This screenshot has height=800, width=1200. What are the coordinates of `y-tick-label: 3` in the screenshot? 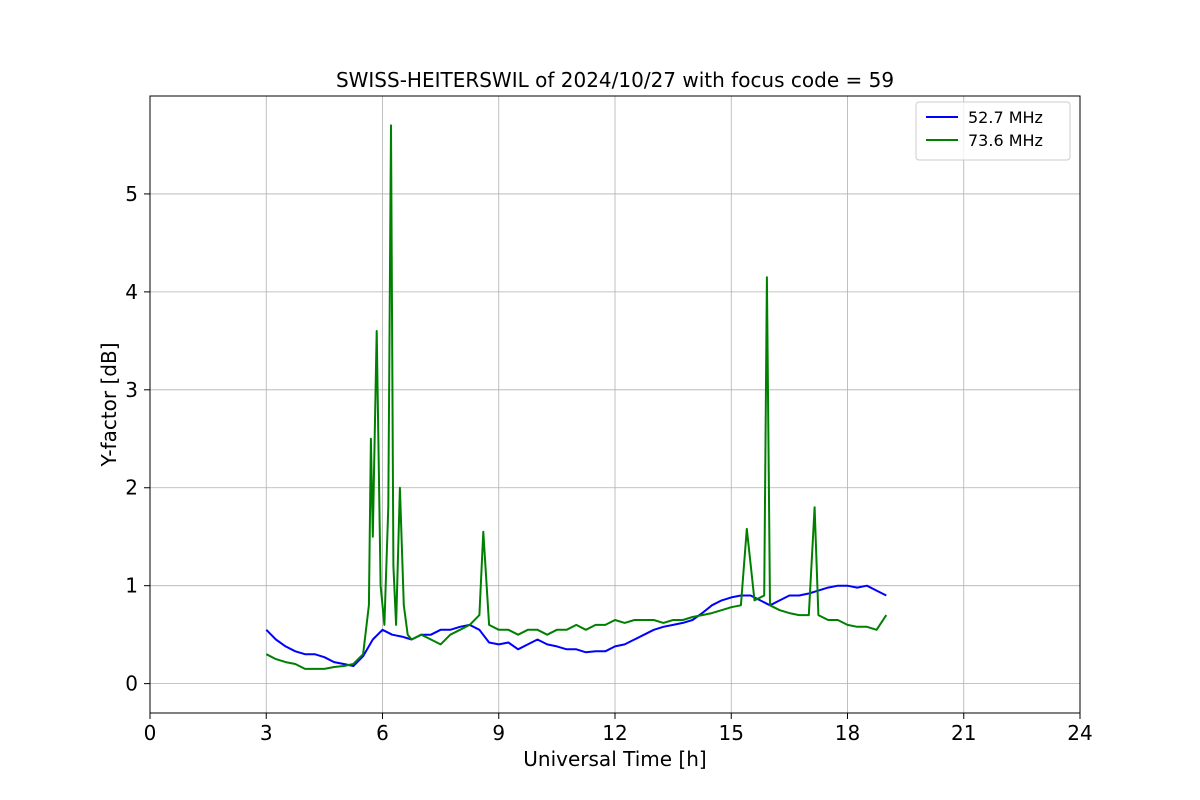 It's located at (131, 390).